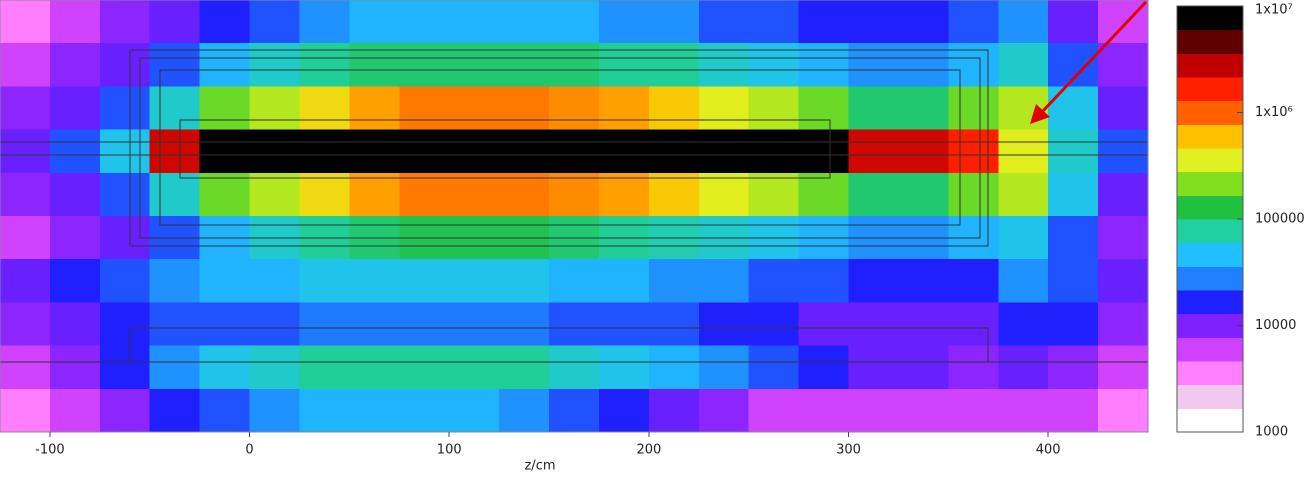 This screenshot has height=479, width=1315. Describe the element at coordinates (1280, 219) in the screenshot. I see `colorbar-tick-label: 100000` at that location.